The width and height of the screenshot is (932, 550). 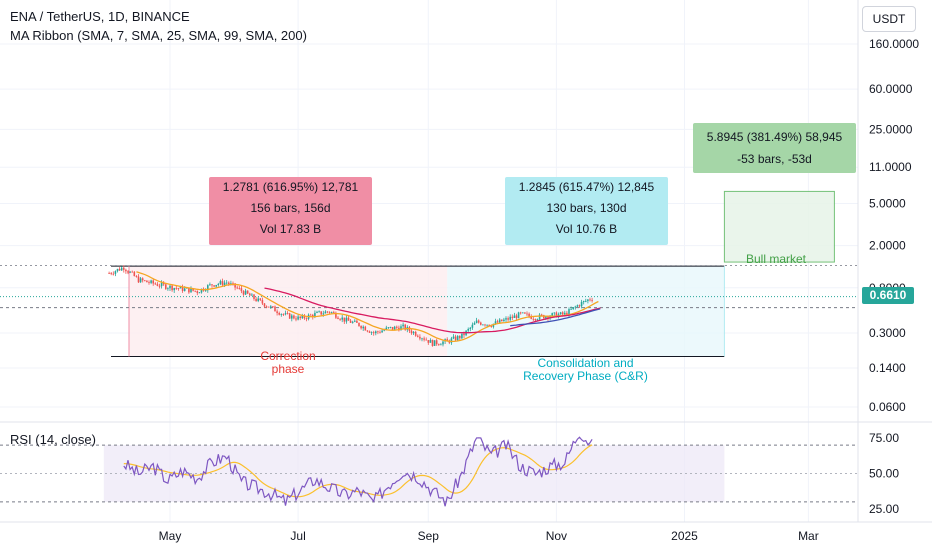 I want to click on rsi-line, so click(x=358, y=471).